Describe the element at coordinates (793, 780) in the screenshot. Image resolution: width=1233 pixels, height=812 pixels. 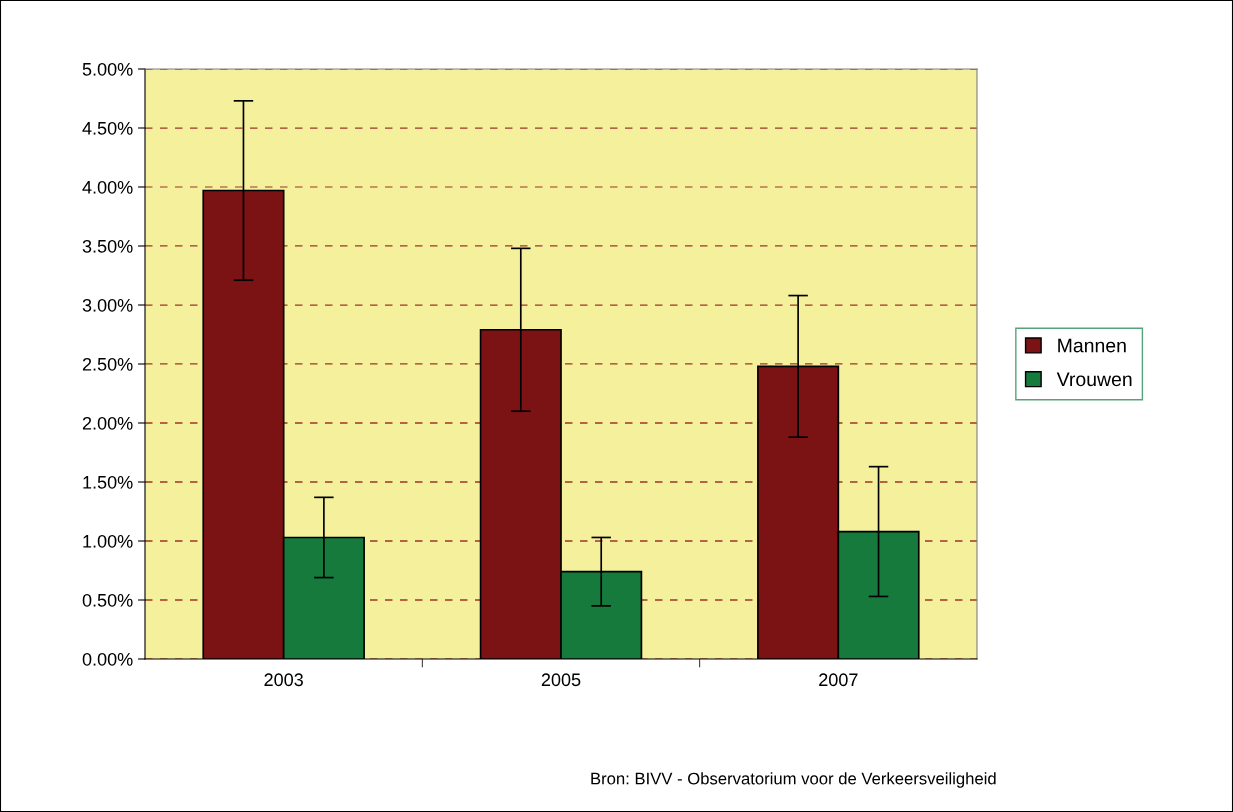
I see `text: Bron: BIVV - Observatorium voor de Verkeersveiligheid` at that location.